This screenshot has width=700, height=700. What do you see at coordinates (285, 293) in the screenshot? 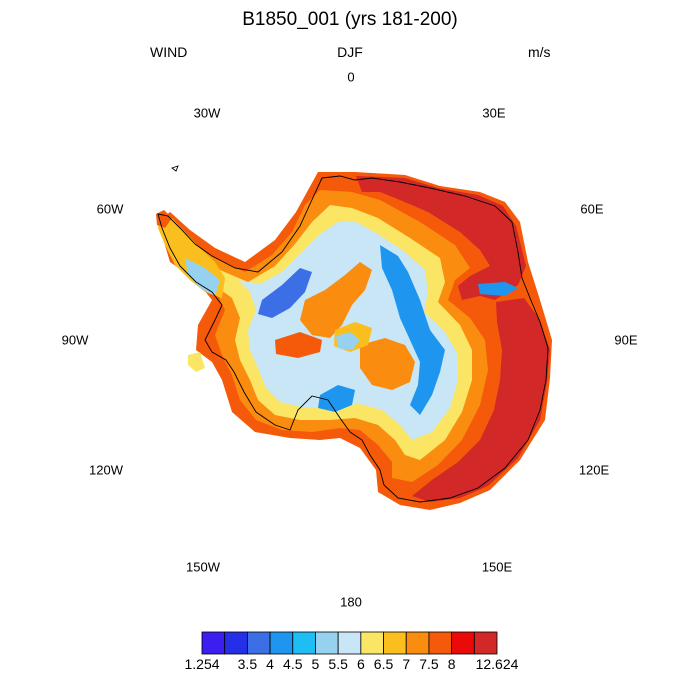
I see `wind-band-blue-west` at bounding box center [285, 293].